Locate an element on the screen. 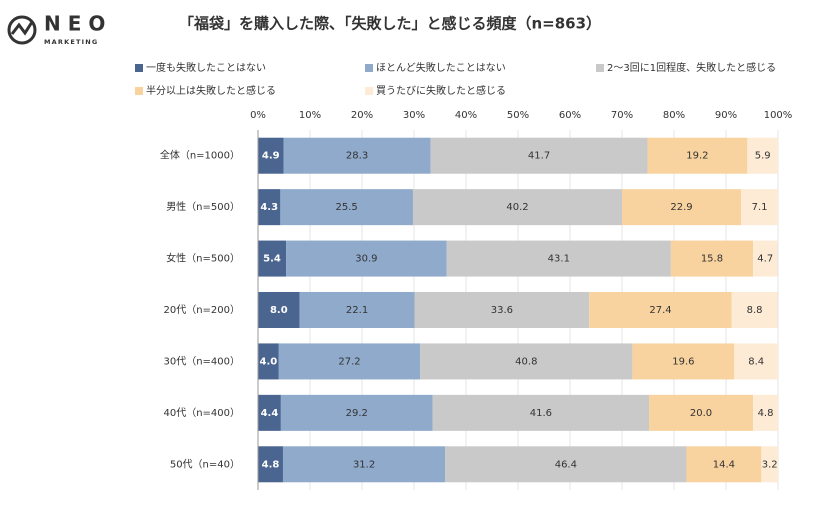 The image size is (828, 531). legend-label: 半分以上は失敗したと感じる is located at coordinates (211, 90).